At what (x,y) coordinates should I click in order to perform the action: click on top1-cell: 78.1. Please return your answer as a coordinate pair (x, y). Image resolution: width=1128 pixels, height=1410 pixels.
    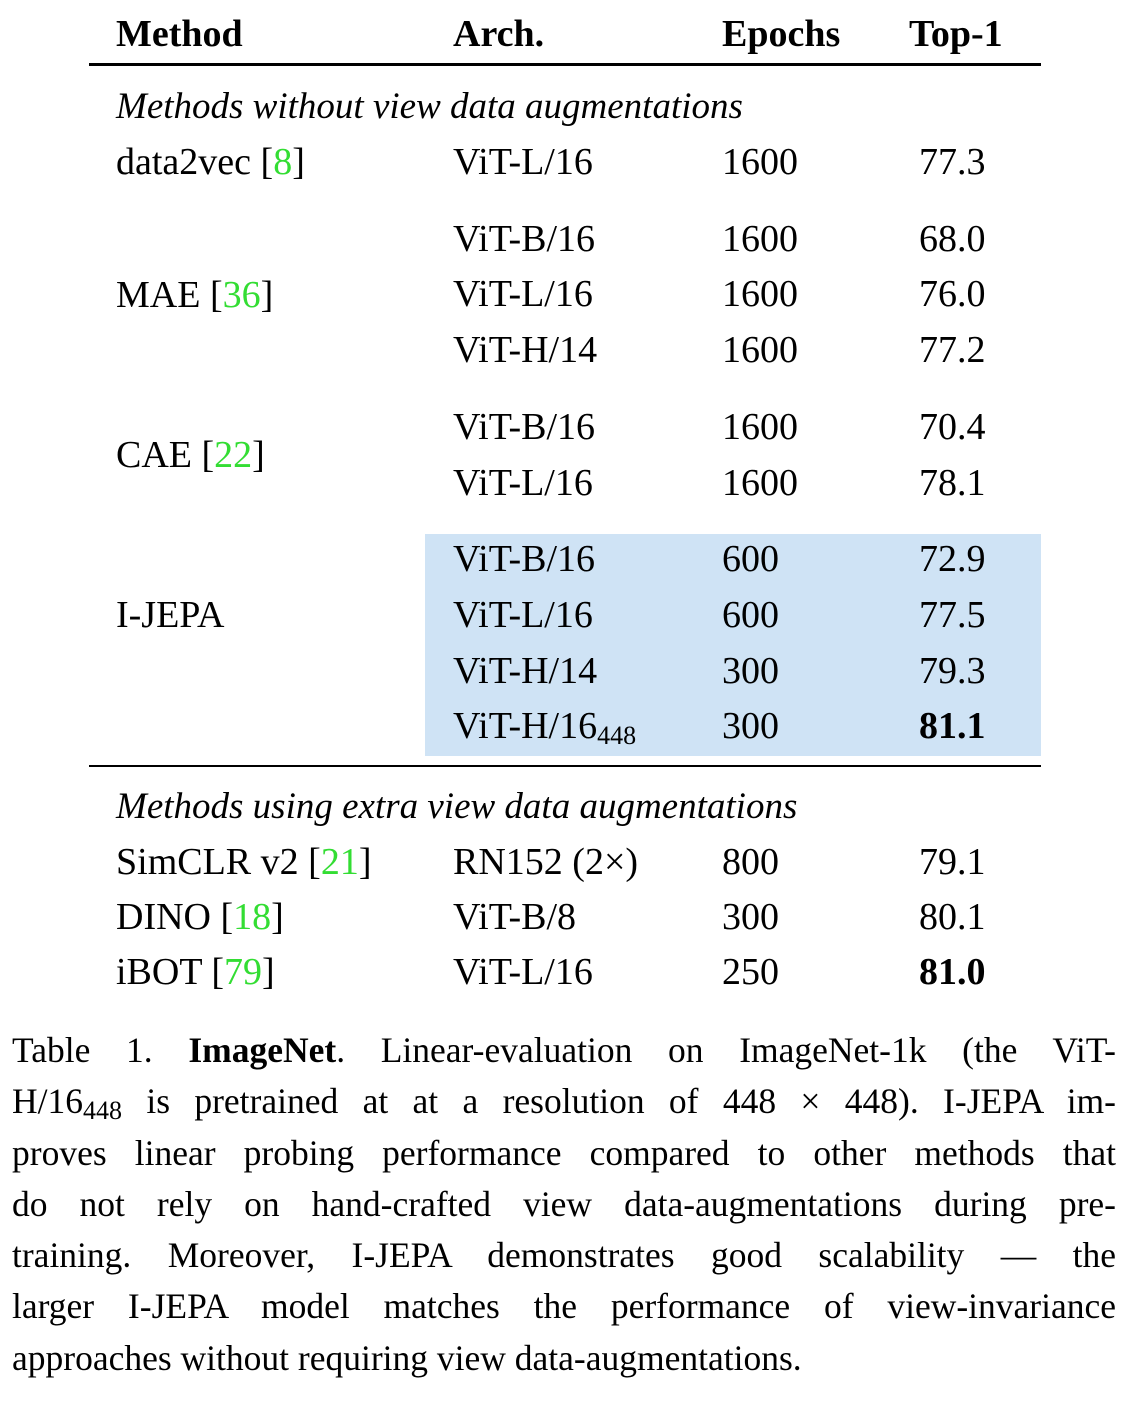
    Looking at the image, I should click on (952, 483).